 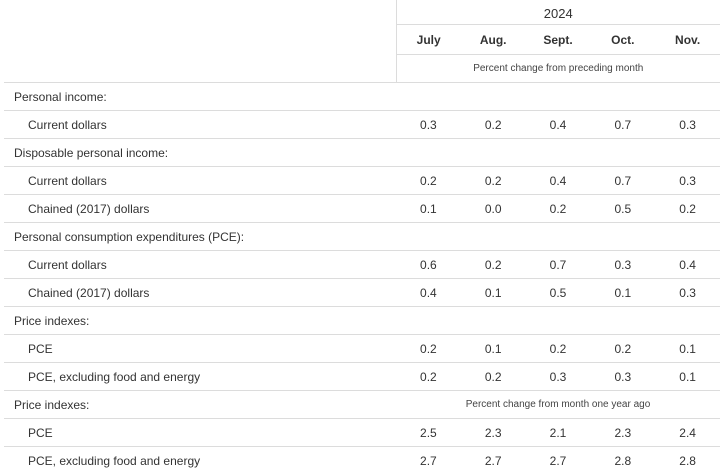 I want to click on value-cell: 0.6, so click(x=428, y=265).